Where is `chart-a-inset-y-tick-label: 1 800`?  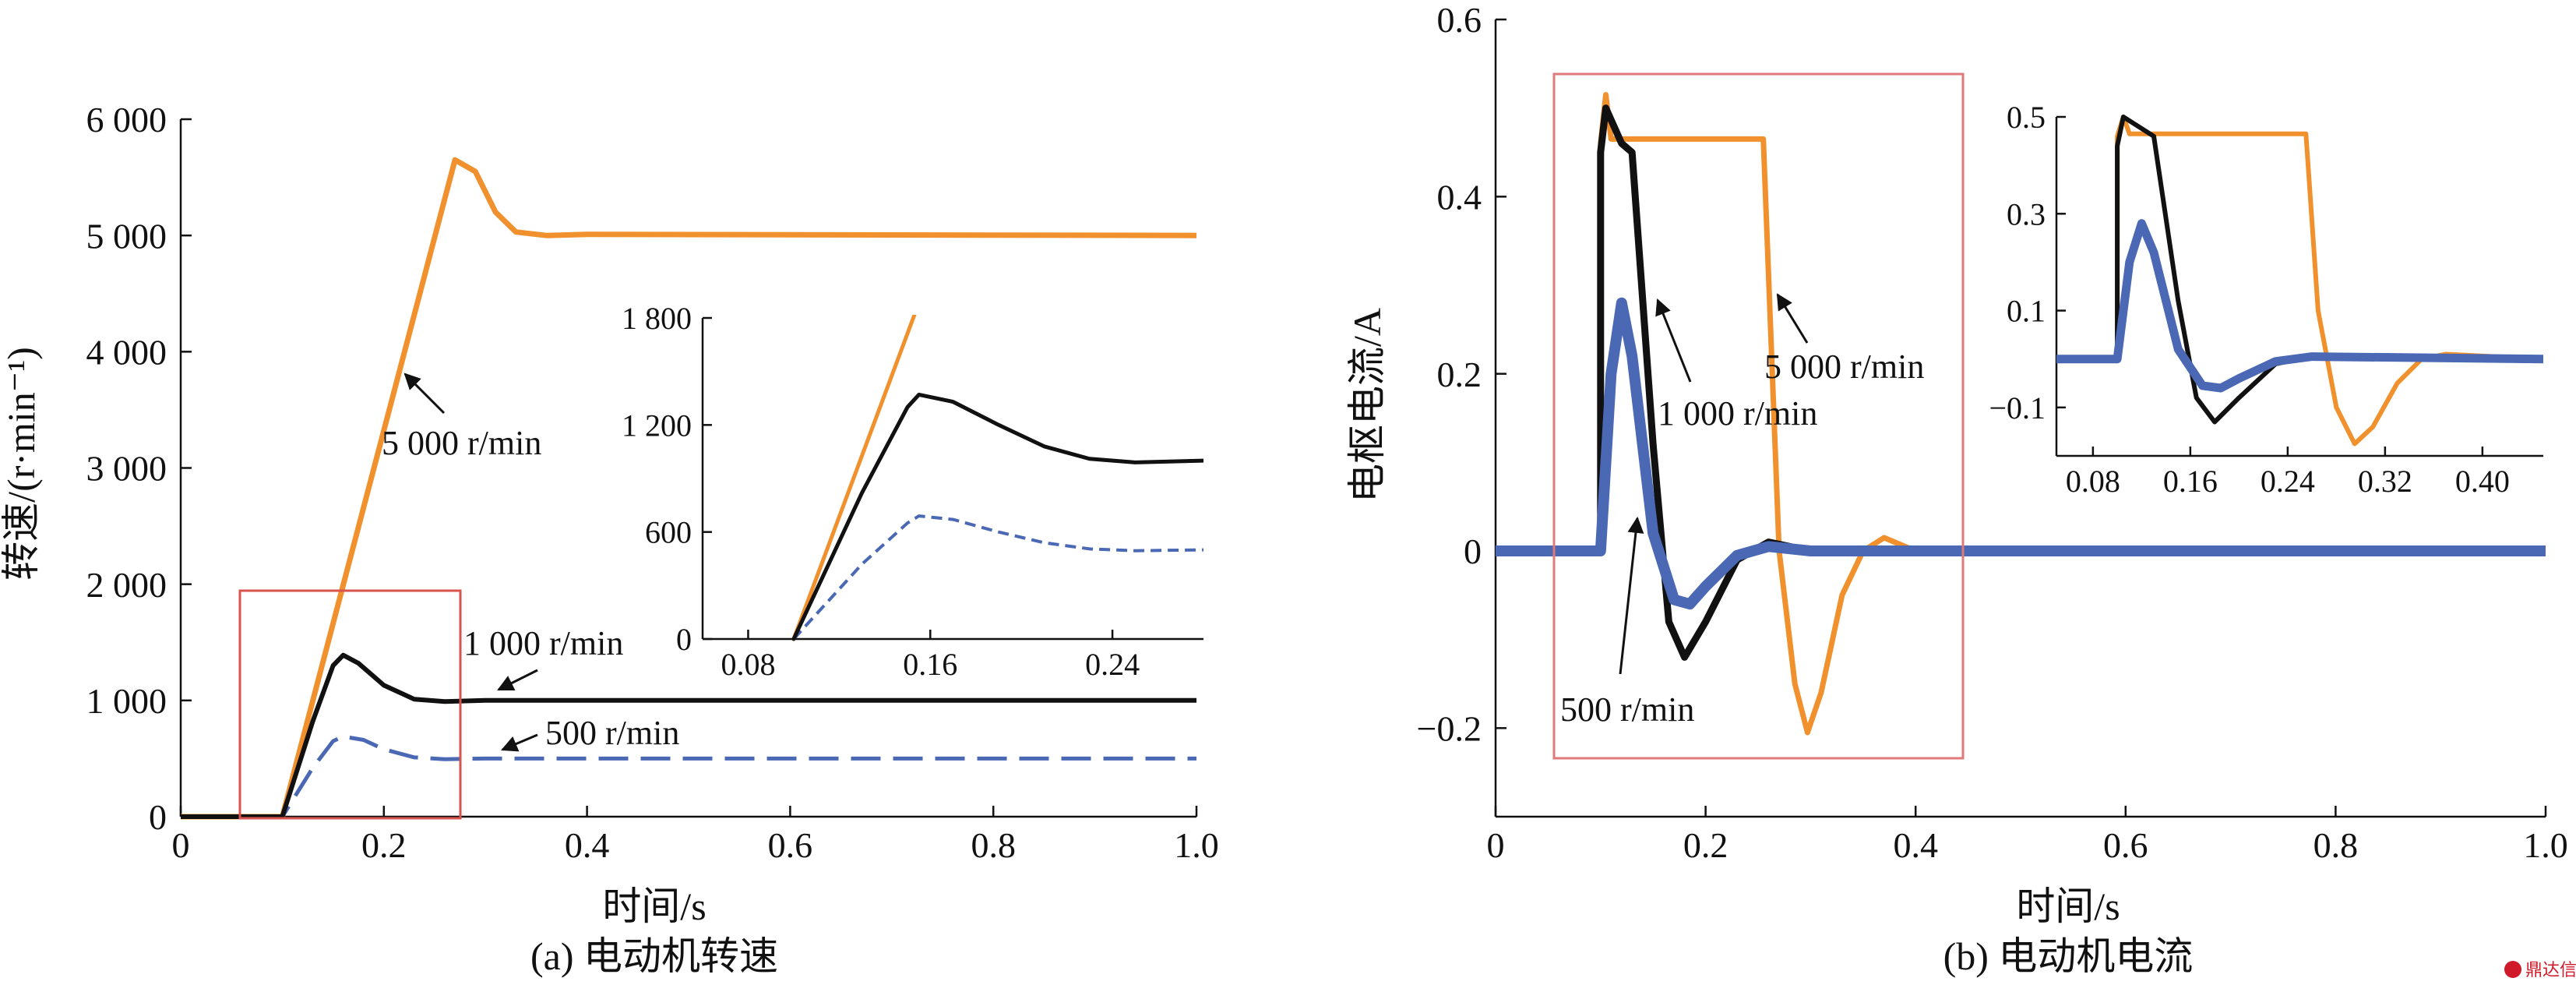
chart-a-inset-y-tick-label: 1 800 is located at coordinates (657, 318).